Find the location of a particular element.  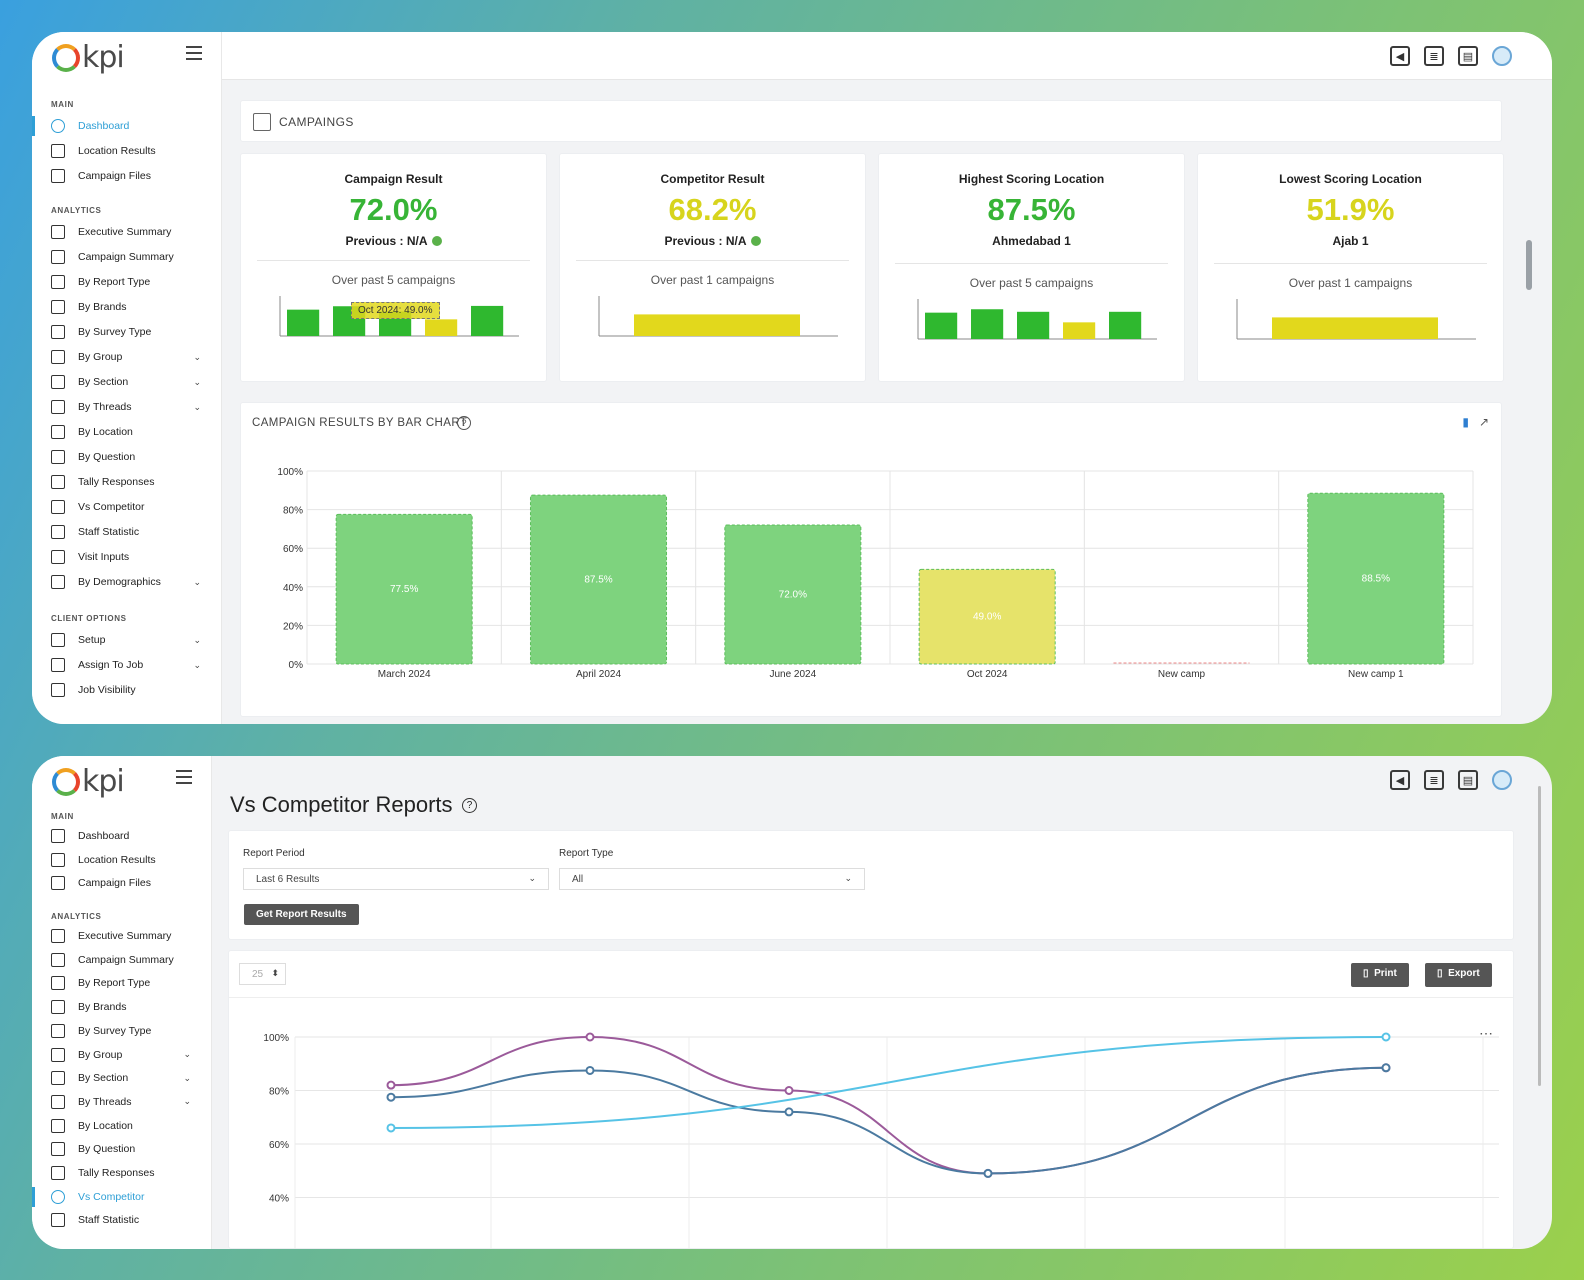

x-tick-label: March 2024 is located at coordinates (404, 674).